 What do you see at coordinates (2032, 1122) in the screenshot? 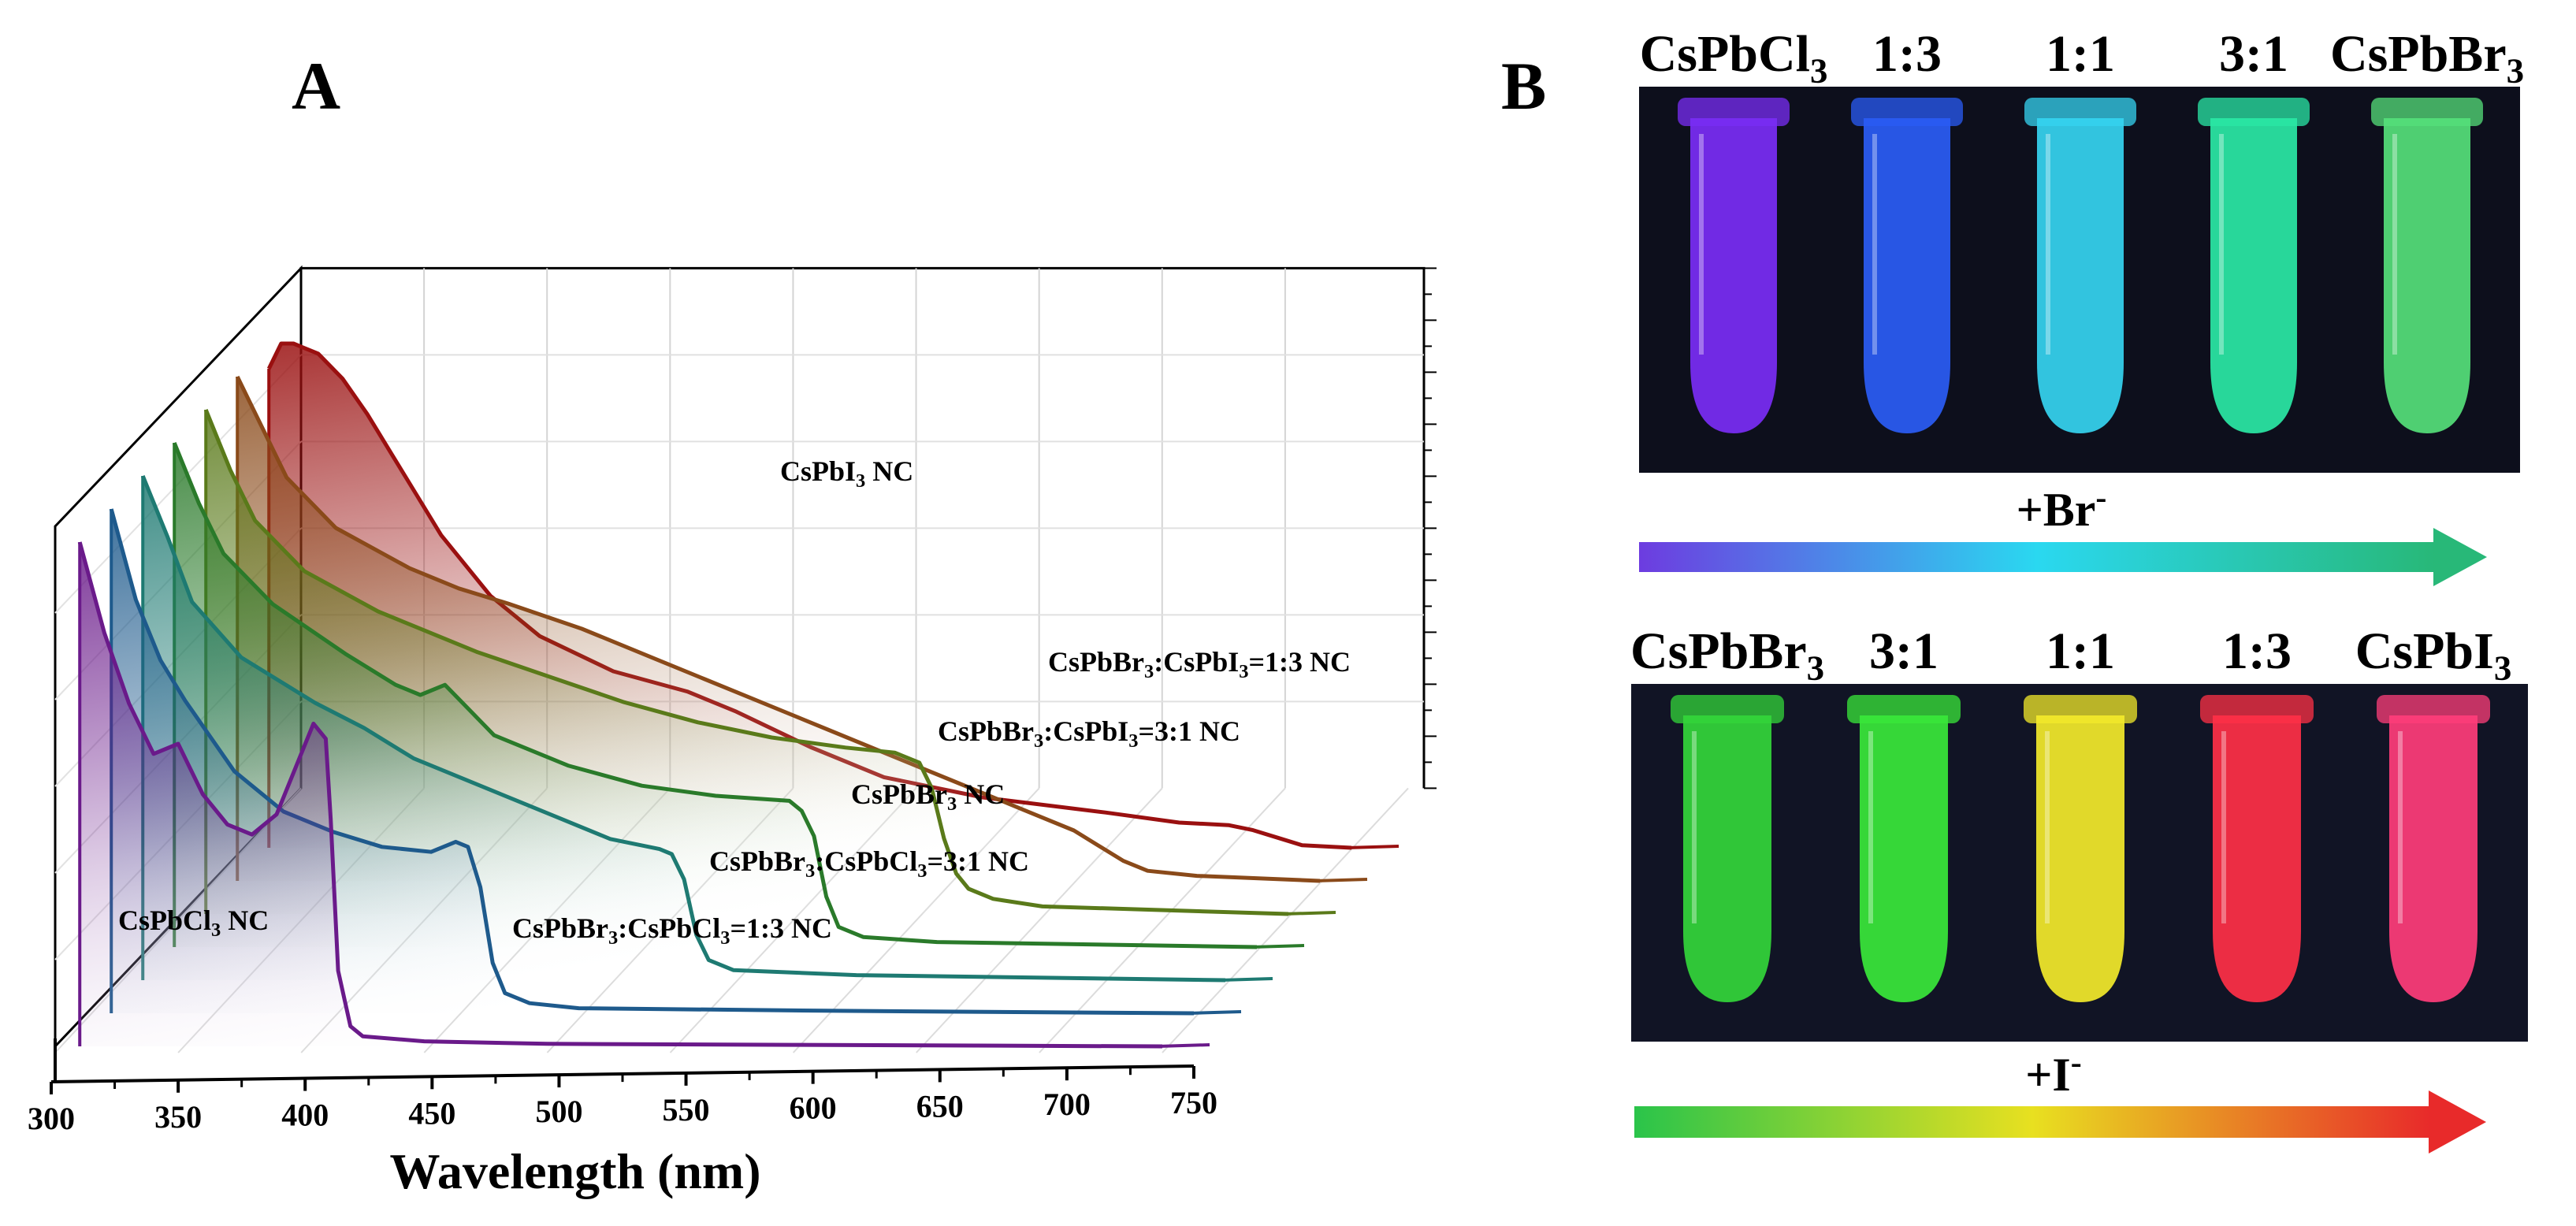
I see `arrow-iodide-bar` at bounding box center [2032, 1122].